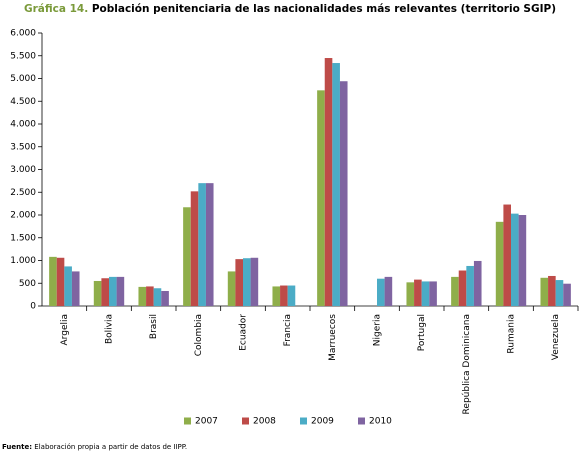 This screenshot has width=580, height=453. I want to click on y-tick-label: 2.000, so click(23, 216).